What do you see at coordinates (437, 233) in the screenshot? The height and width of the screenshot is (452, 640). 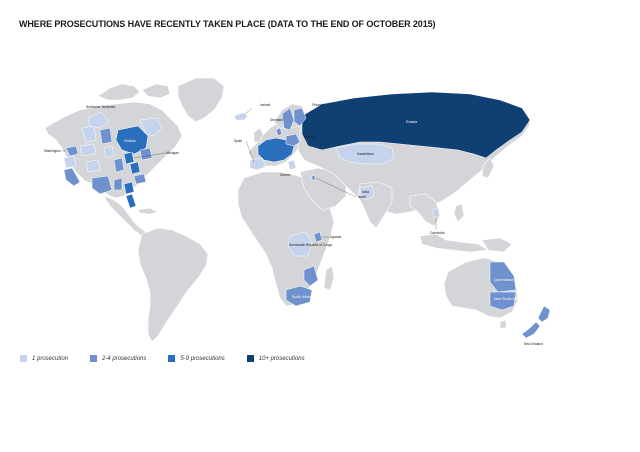 I see `cambodia-label: Cambodia` at bounding box center [437, 233].